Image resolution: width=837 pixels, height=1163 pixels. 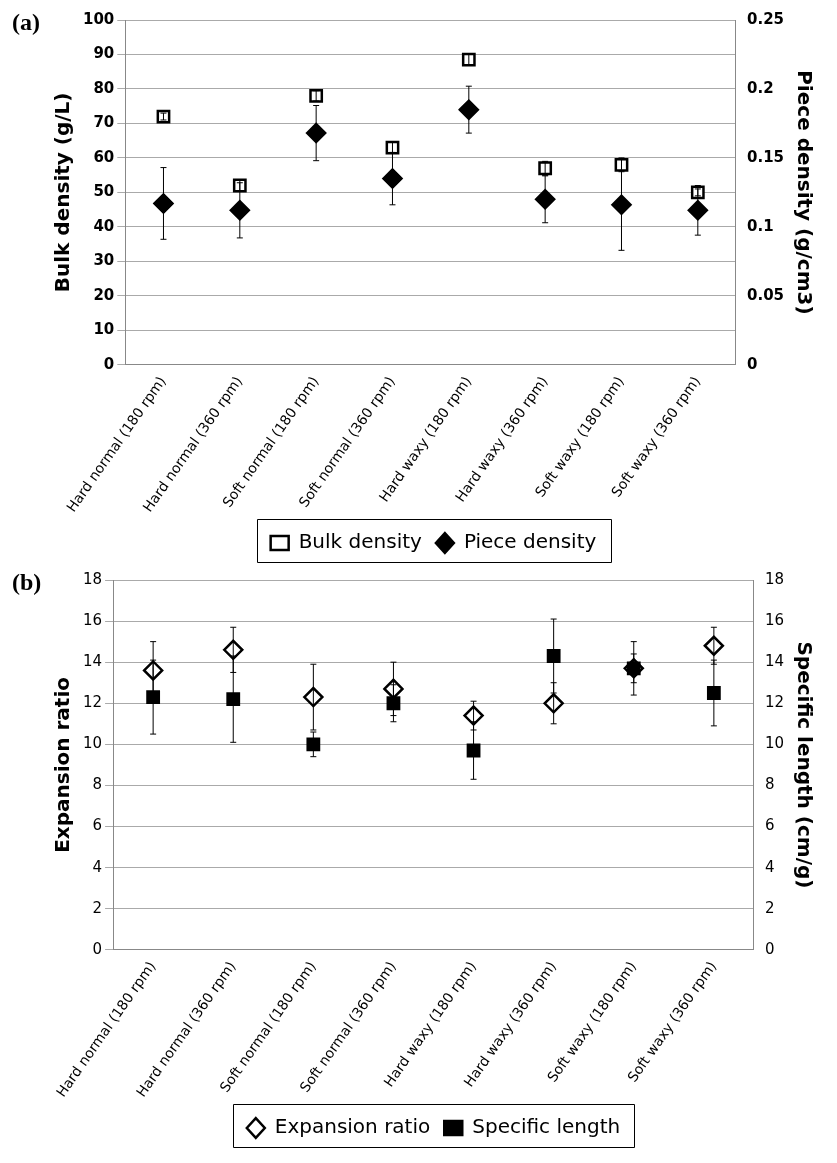 What do you see at coordinates (62, 764) in the screenshot?
I see `y-axis-title: Expansion ratio` at bounding box center [62, 764].